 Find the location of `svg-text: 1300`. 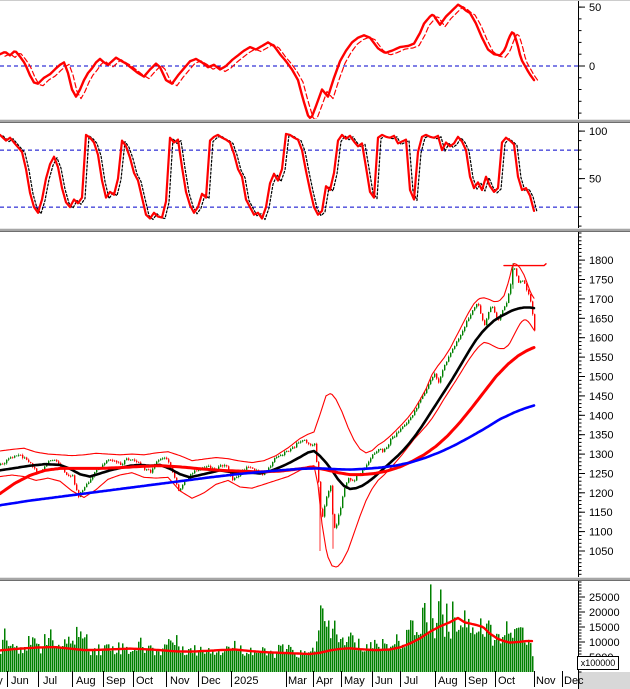

svg-text: 1300 is located at coordinates (601, 455).